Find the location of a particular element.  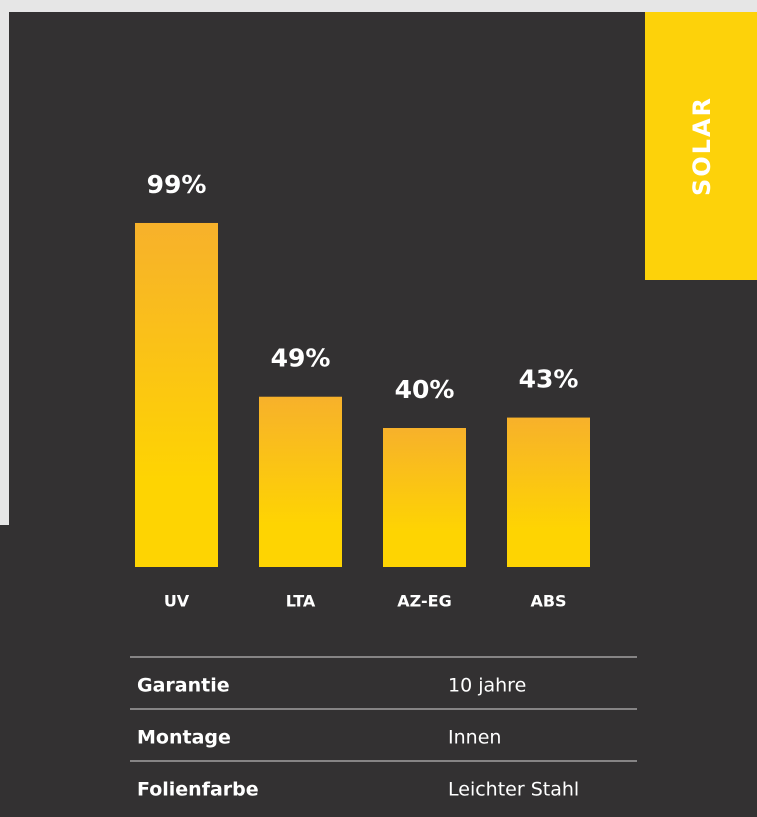

badge-label: SOLAR is located at coordinates (702, 146).